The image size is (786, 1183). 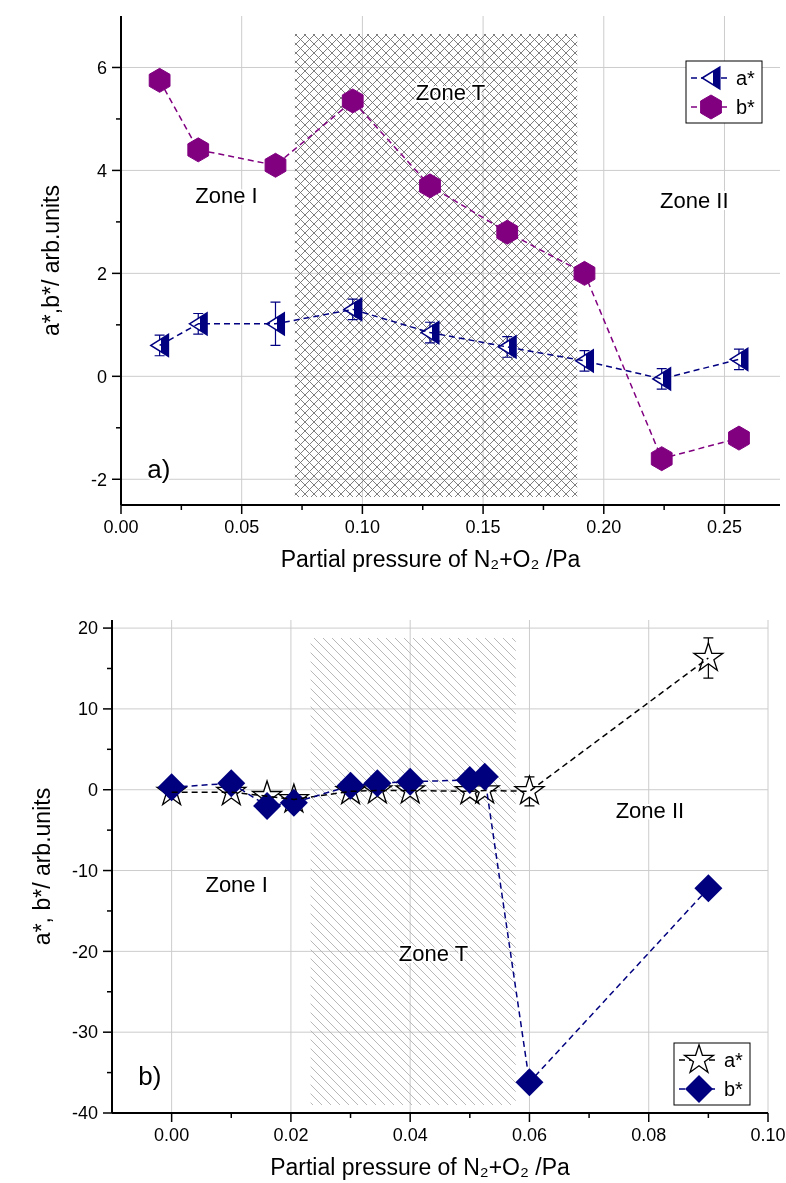 I want to click on y-tick-label: 6, so click(x=101, y=67).